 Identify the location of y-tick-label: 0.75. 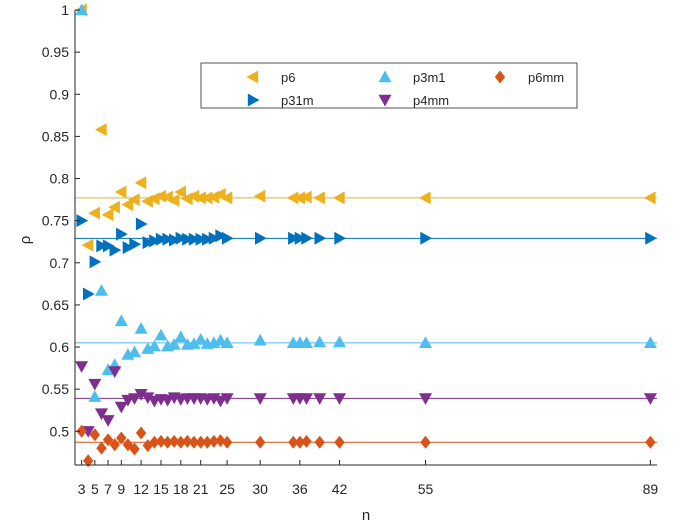
(55, 221).